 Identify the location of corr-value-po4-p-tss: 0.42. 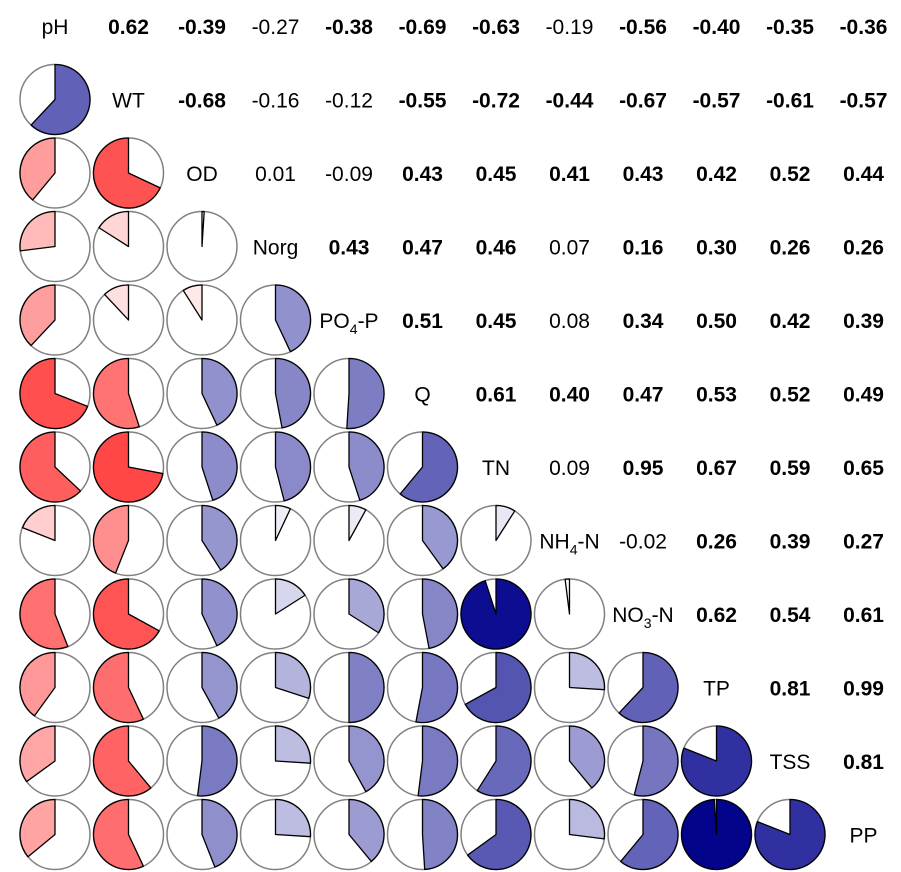
(790, 321).